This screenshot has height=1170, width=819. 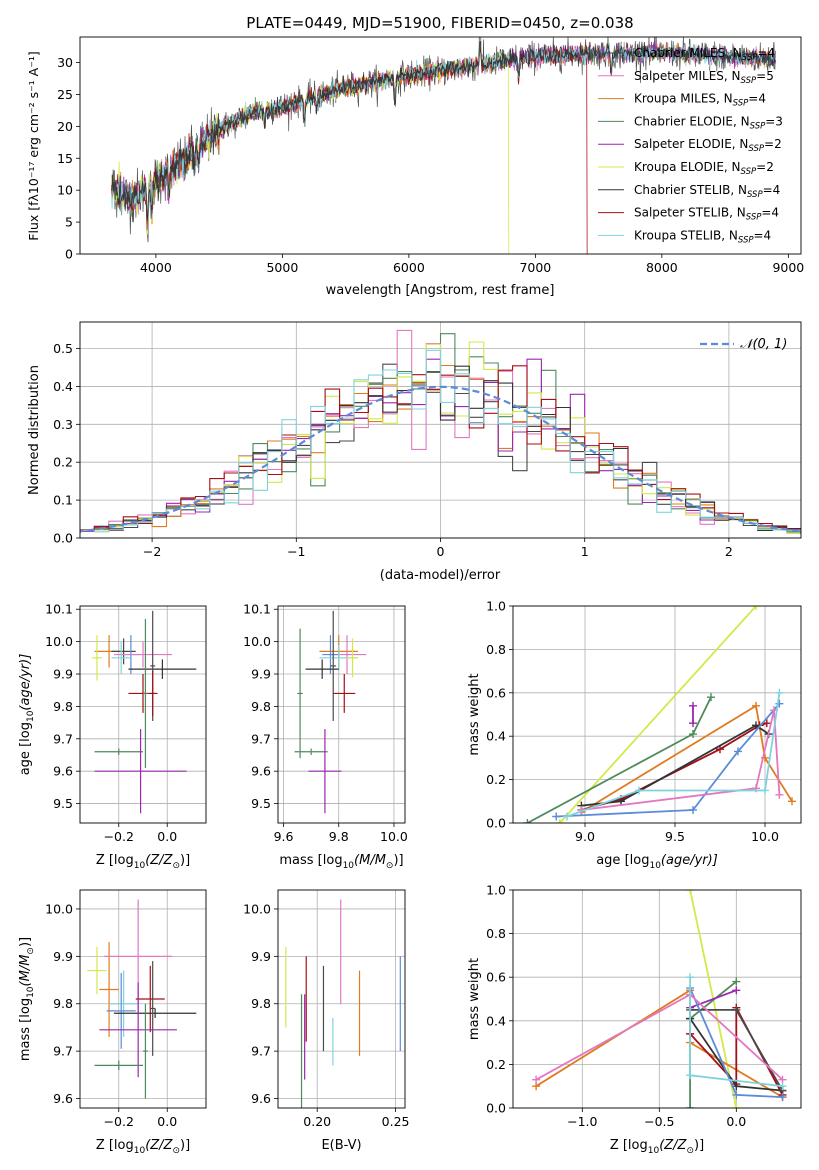 I want to click on legend-entry-main: Salpeter MILES, N, so click(x=687, y=76).